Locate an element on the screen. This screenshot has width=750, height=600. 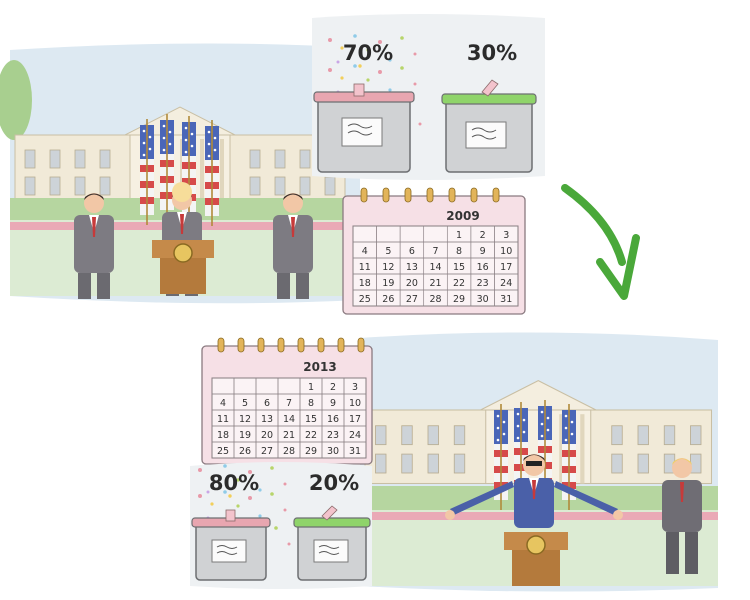
calendar-year-top: 2009 is located at coordinates (462, 216).